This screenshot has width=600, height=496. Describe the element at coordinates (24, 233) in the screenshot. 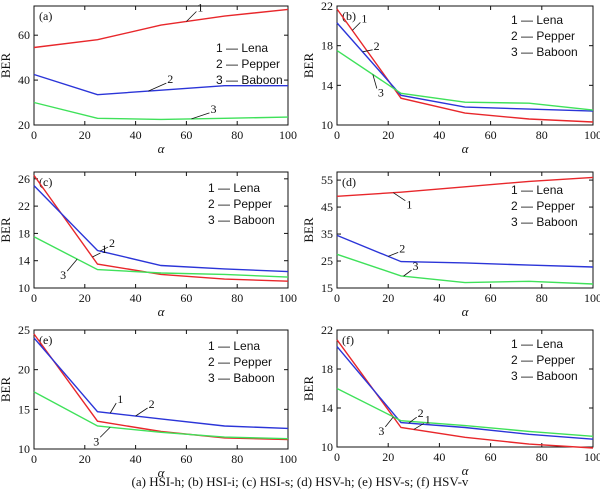

I see `y-tick-label: 18` at that location.